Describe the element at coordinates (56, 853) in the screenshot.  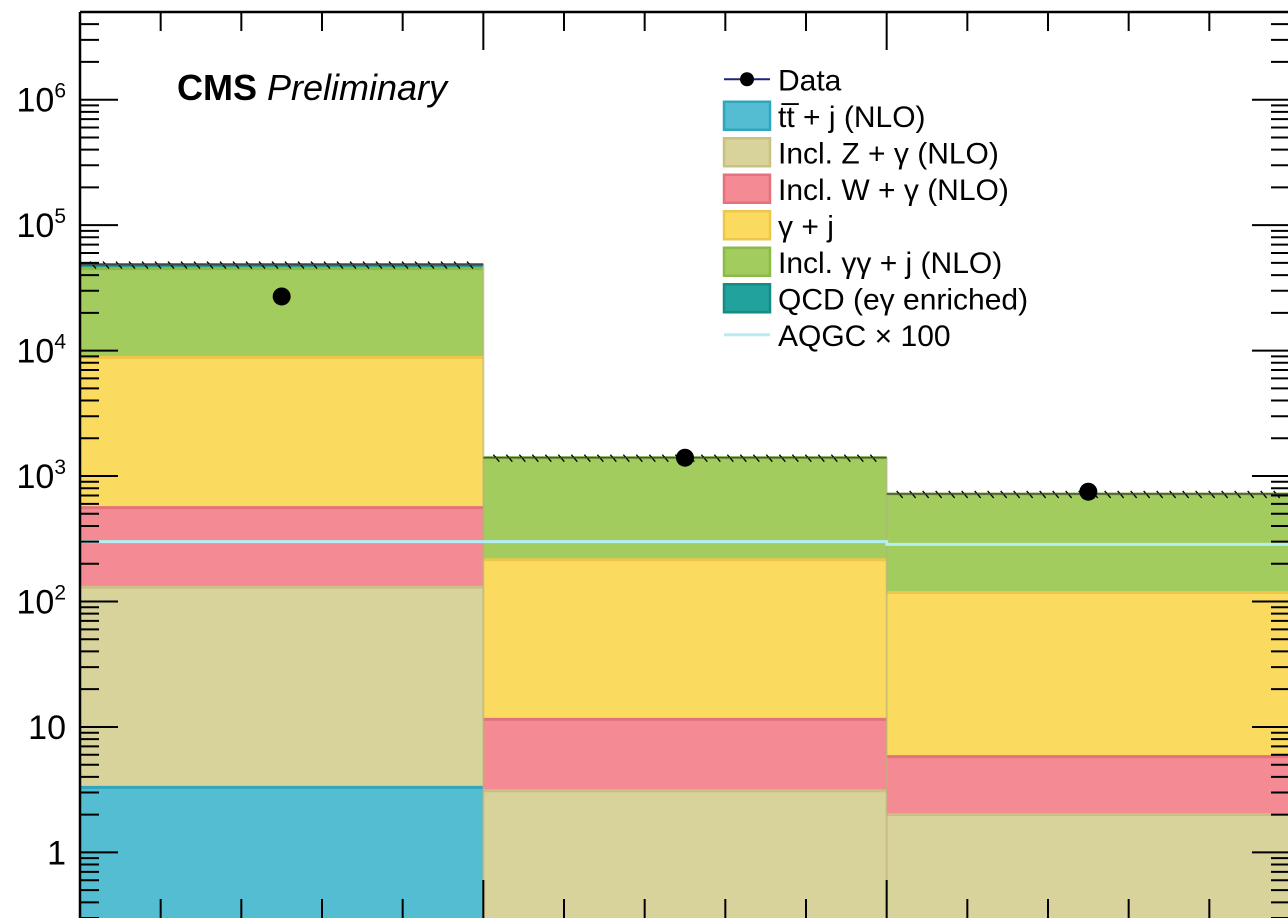
I see `y-tick-label-1: 1` at that location.